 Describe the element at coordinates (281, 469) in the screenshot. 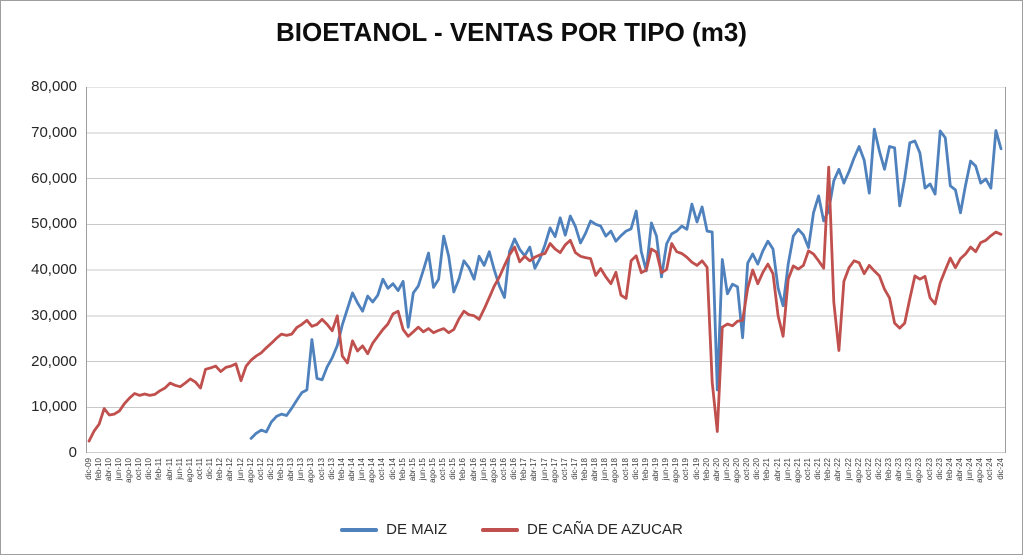

I see `x-axis-label: feb-13` at that location.